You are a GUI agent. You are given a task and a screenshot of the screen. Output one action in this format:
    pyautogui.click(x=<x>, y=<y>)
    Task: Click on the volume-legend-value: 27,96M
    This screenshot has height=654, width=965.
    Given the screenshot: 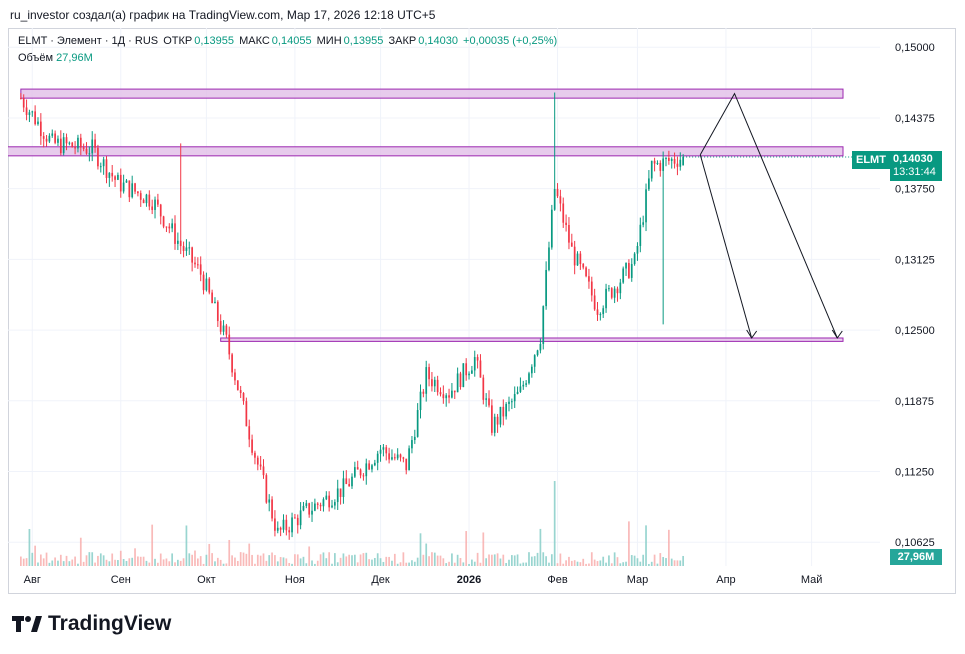 What is the action you would take?
    pyautogui.click(x=74, y=58)
    